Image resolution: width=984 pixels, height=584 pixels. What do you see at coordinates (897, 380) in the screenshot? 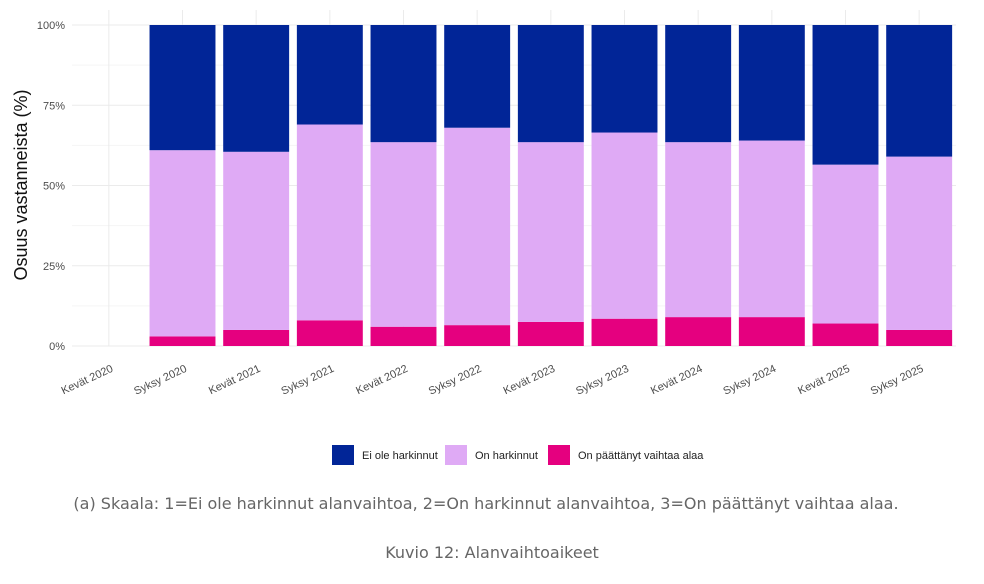
I see `x-tick-label: Syksy 2025` at bounding box center [897, 380].